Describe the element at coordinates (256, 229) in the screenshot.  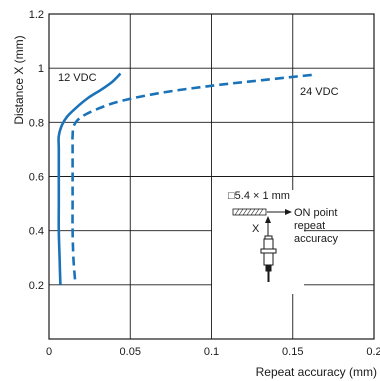
I see `distance-x-label: X` at that location.